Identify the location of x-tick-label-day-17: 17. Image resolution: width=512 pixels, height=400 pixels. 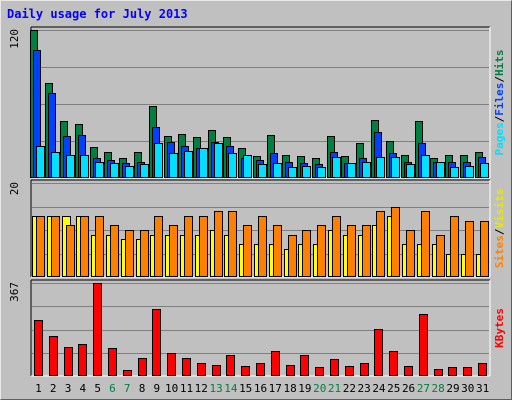
(275, 388).